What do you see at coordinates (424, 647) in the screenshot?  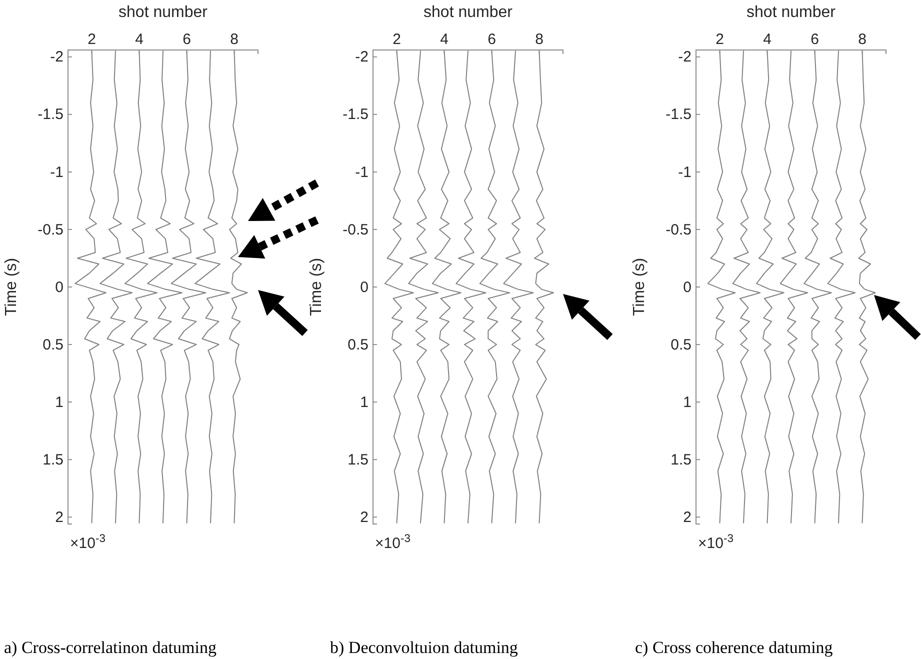 I see `text: b) Deconvoltuion datuming` at bounding box center [424, 647].